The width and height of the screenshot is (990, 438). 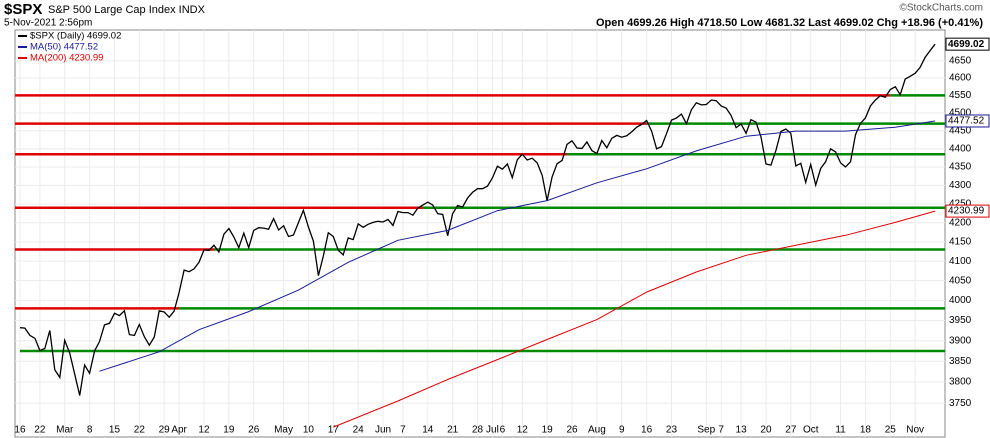 I want to click on y-tick-label: 4650, so click(x=960, y=60).